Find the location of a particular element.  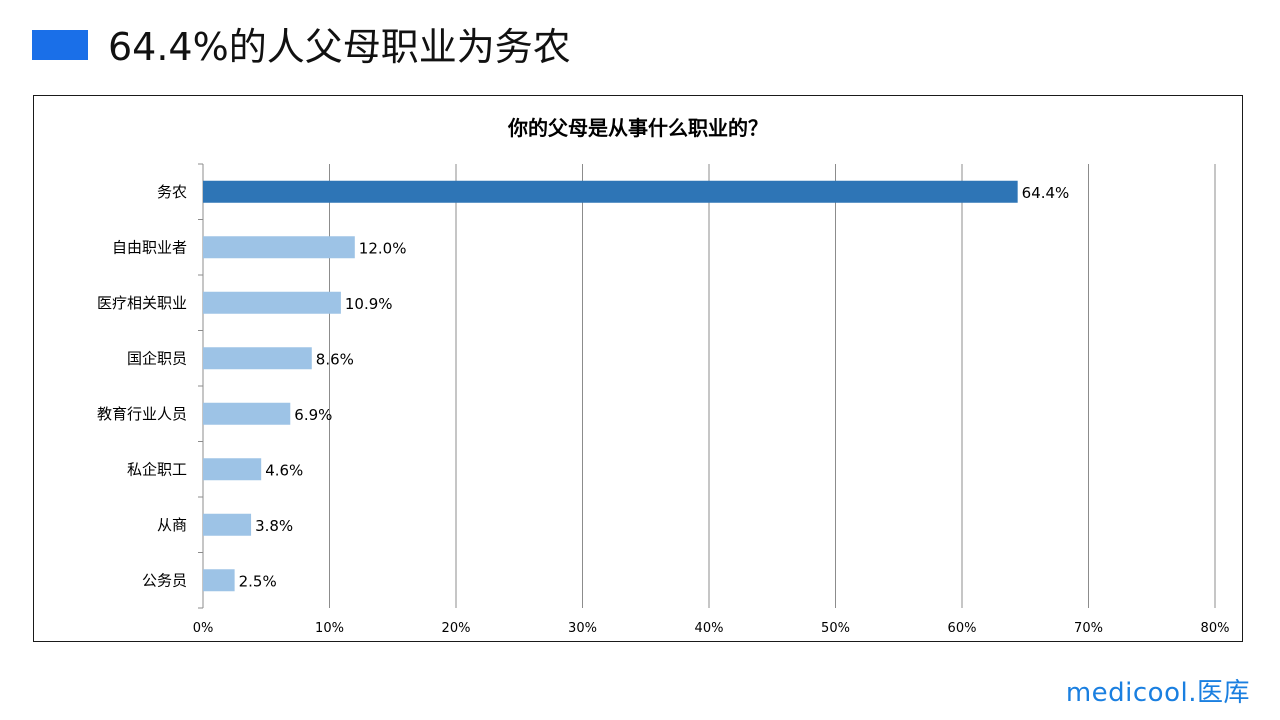

data-label: 6.9% is located at coordinates (313, 415).